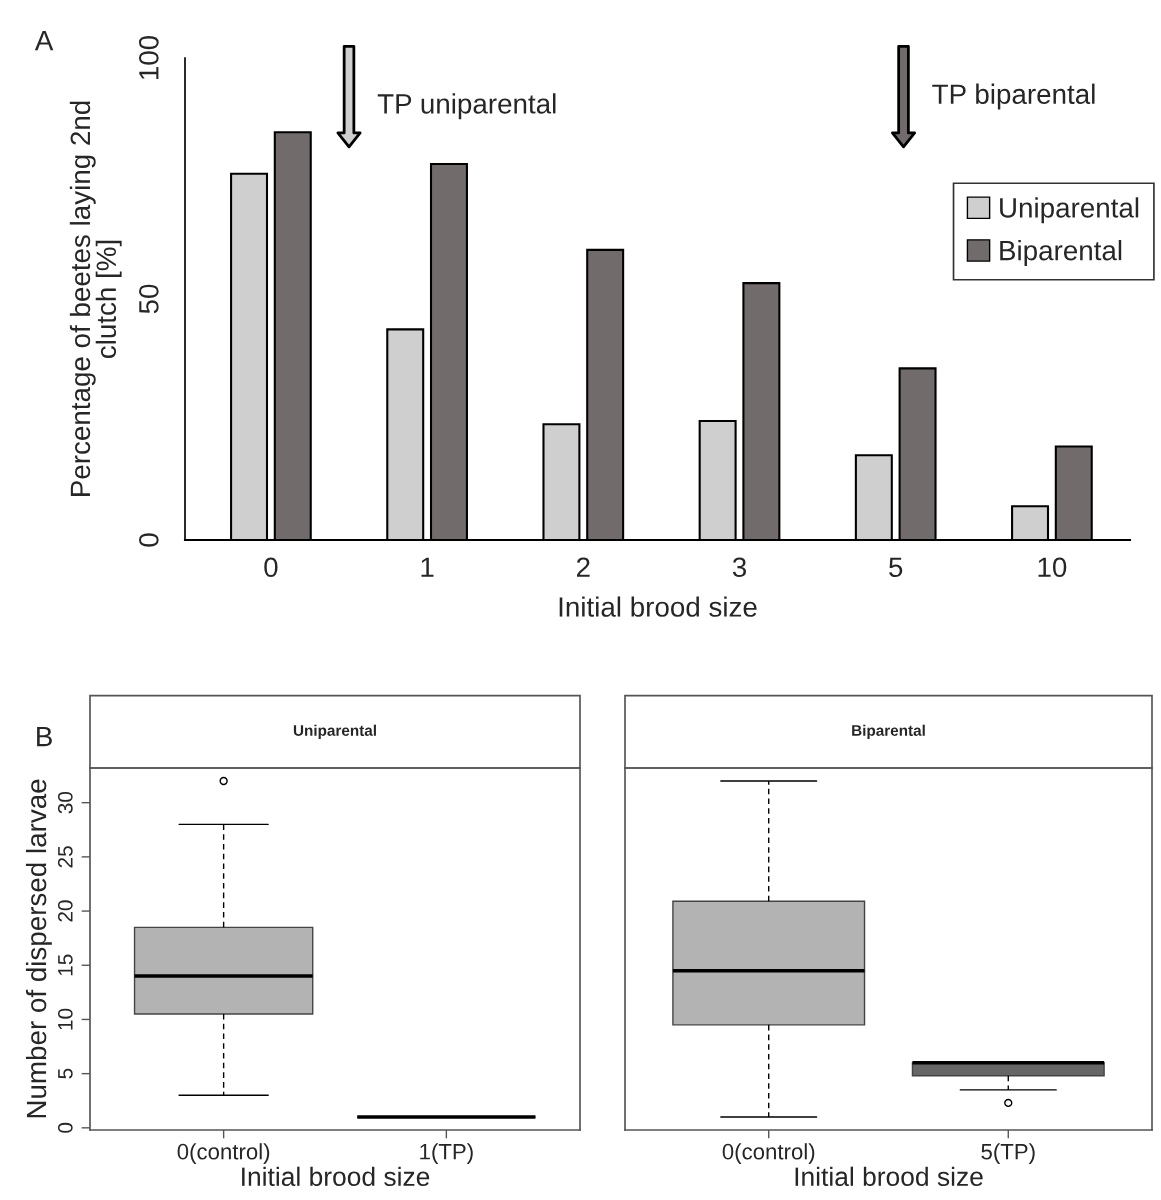 Image resolution: width=1161 pixels, height=1200 pixels. What do you see at coordinates (65, 802) in the screenshot?
I see `y-tick-label: 30` at bounding box center [65, 802].